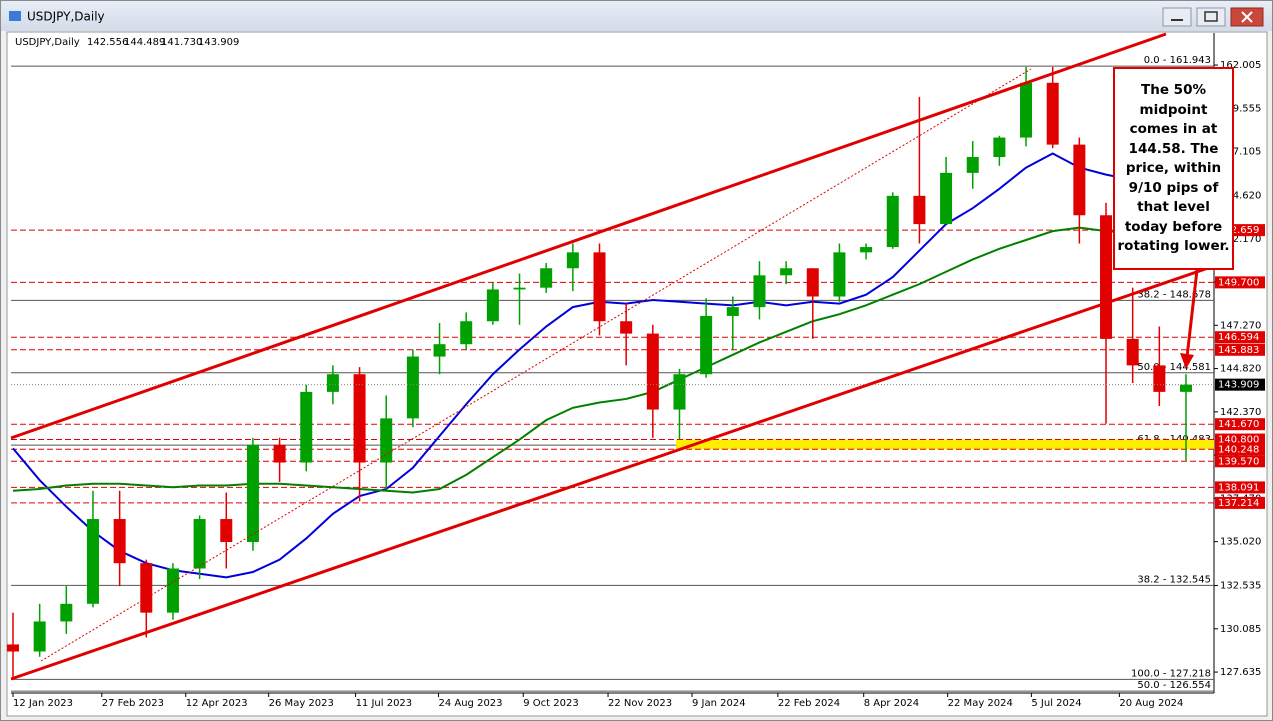 The width and height of the screenshot is (1273, 721). Describe the element at coordinates (1240, 195) in the screenshot. I see `y-tick-label: 154.620` at that location.